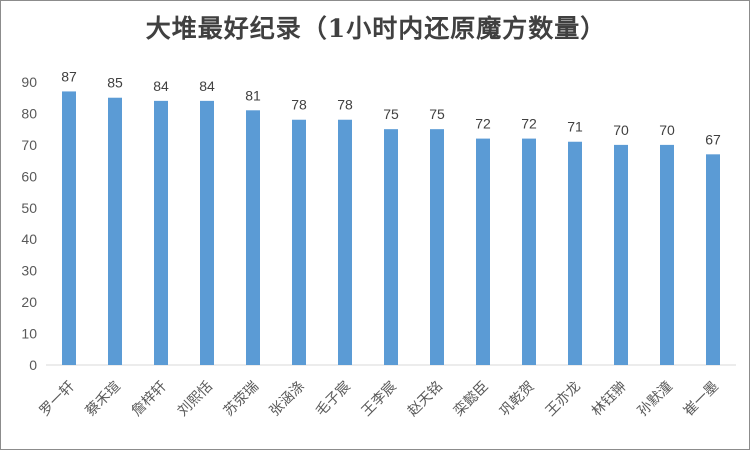 The height and width of the screenshot is (452, 752). Describe the element at coordinates (29, 82) in the screenshot. I see `y-tick-label: 90` at that location.